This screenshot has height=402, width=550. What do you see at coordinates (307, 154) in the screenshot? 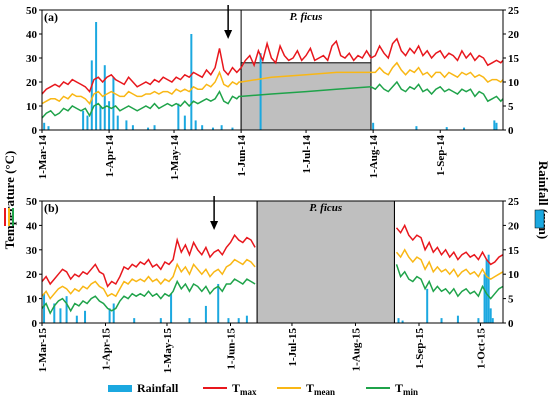
I see `x-tick-label: 1-Jul-14` at bounding box center [307, 154].